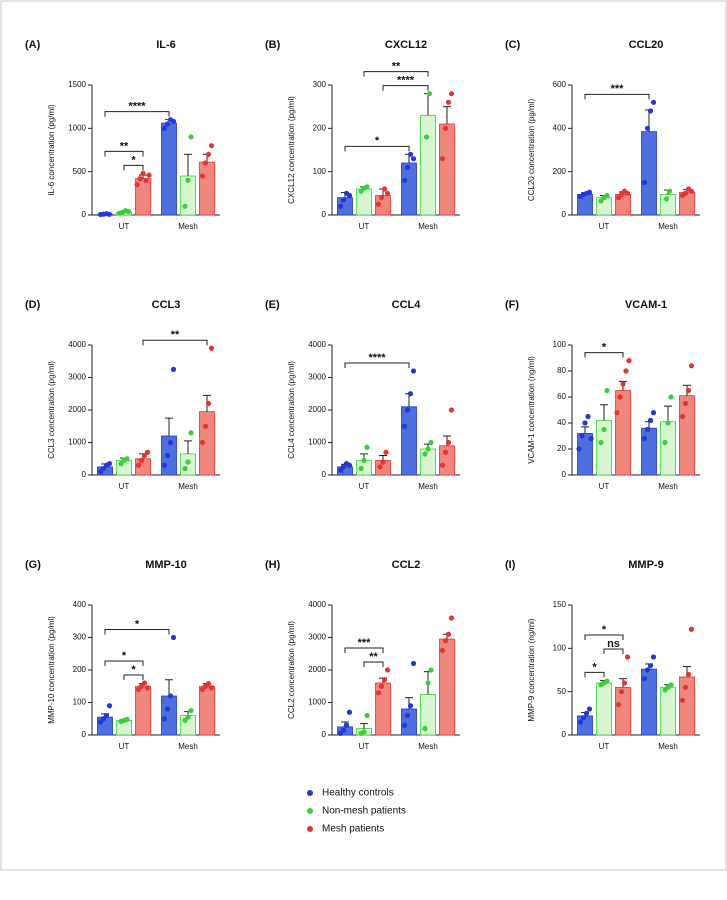 The height and width of the screenshot is (900, 727). I want to click on legend-label: Healthy controls, so click(358, 793).